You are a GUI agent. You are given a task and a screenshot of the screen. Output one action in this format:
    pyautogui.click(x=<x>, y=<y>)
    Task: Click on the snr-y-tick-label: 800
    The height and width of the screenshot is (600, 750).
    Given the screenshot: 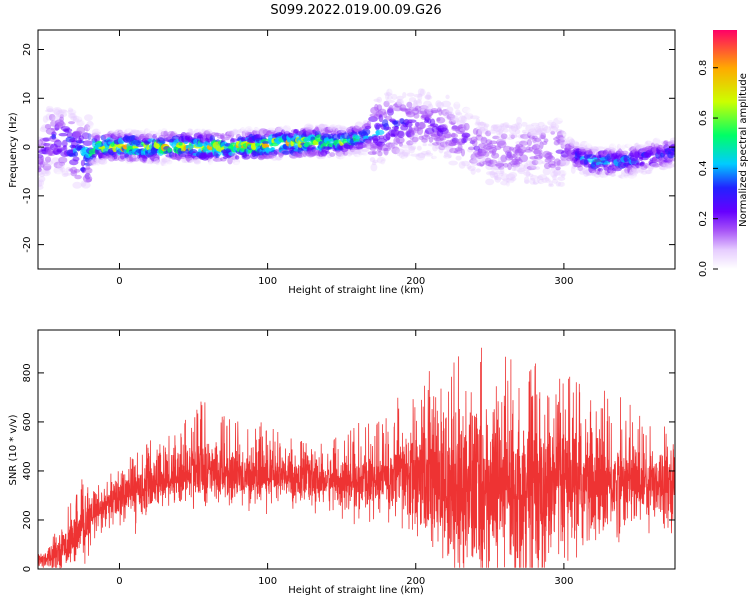 What is the action you would take?
    pyautogui.click(x=27, y=372)
    